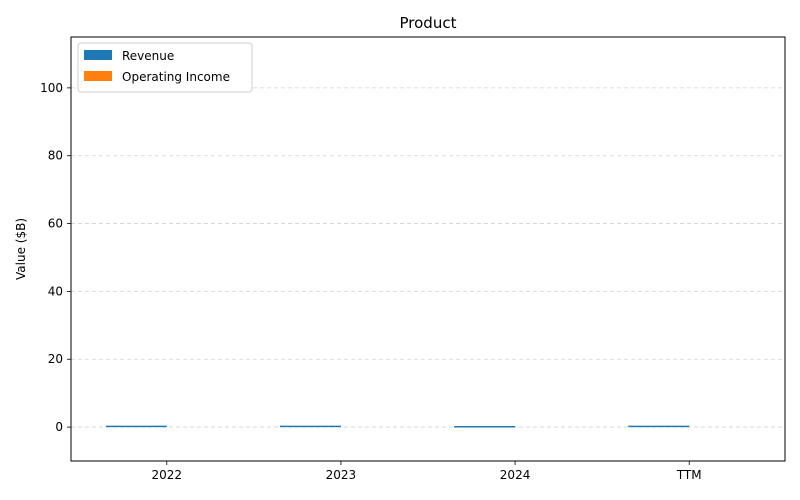 This screenshot has width=800, height=500. Describe the element at coordinates (310, 426) in the screenshot. I see `bar-revenue-2023` at that location.